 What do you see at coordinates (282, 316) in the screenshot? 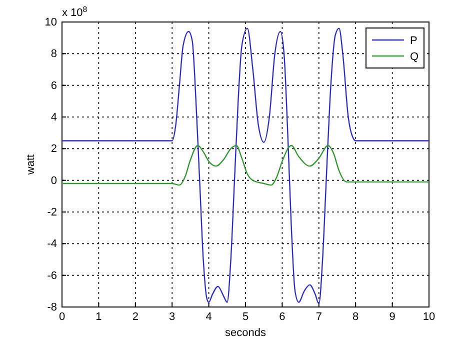
I see `x-tick-label: 6` at bounding box center [282, 316].